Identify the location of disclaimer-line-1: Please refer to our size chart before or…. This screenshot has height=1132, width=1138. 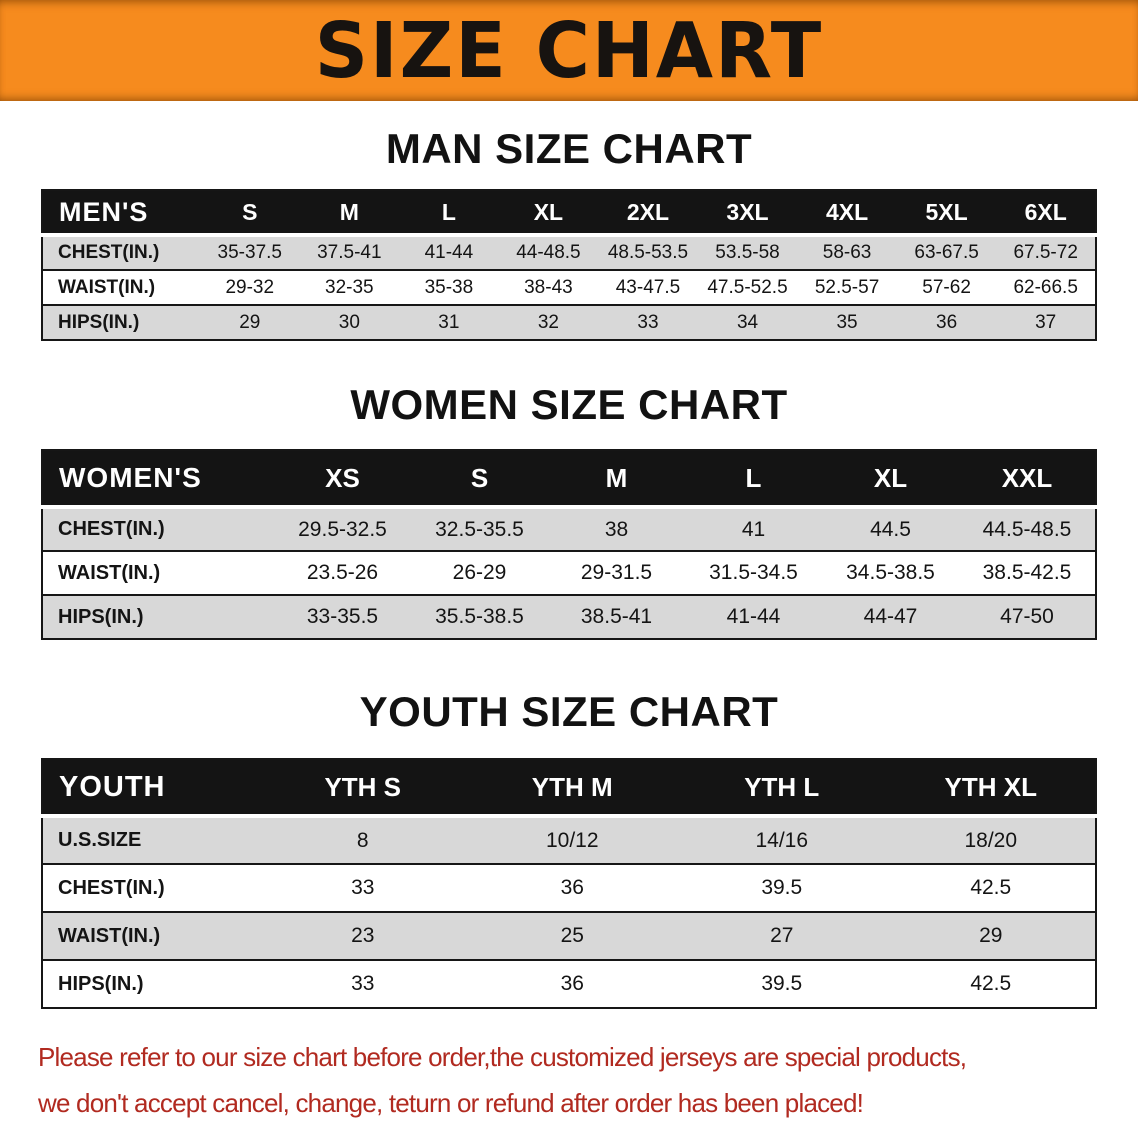
(502, 1057).